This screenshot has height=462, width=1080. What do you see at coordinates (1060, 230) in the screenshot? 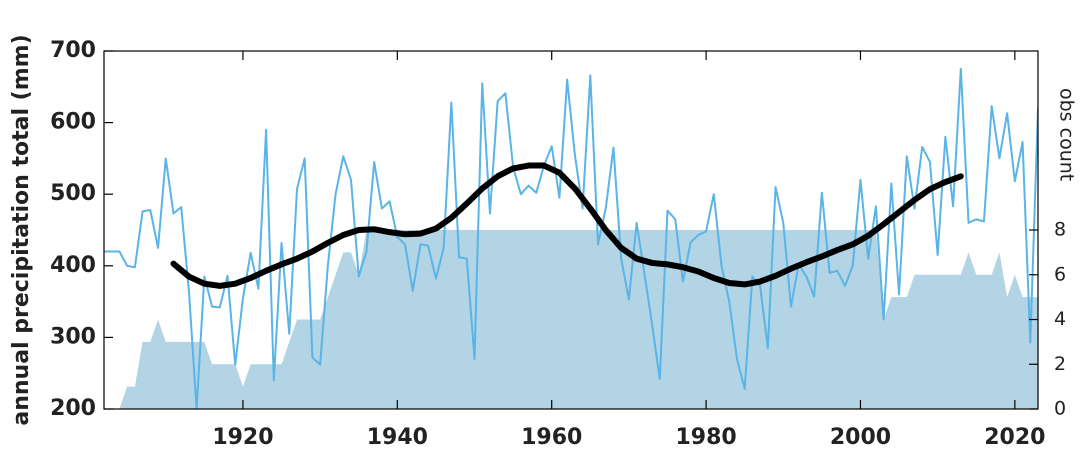
I see `y2-tick-label: 8` at bounding box center [1060, 230].